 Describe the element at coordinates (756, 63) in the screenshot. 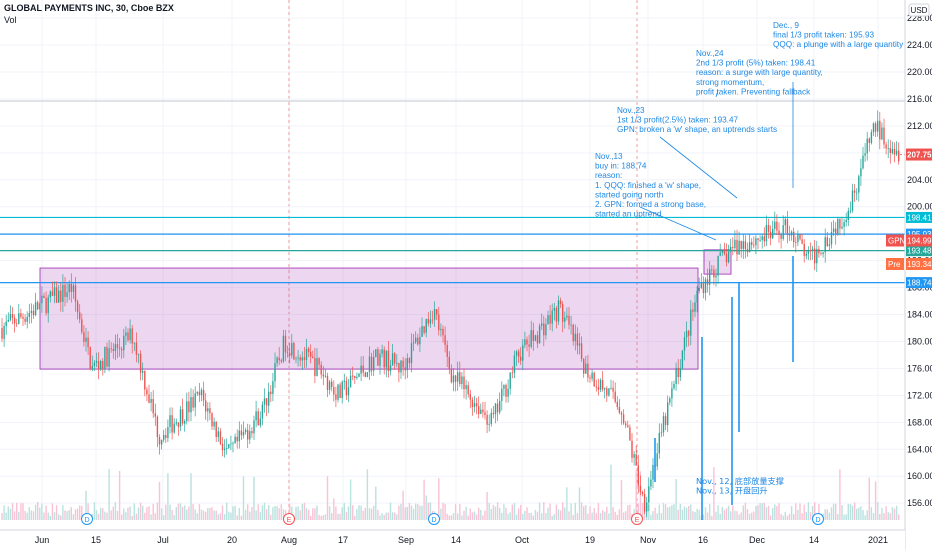

I see `annotation-line: 2nd 1/3 profit (5%) taken: 198.41` at that location.